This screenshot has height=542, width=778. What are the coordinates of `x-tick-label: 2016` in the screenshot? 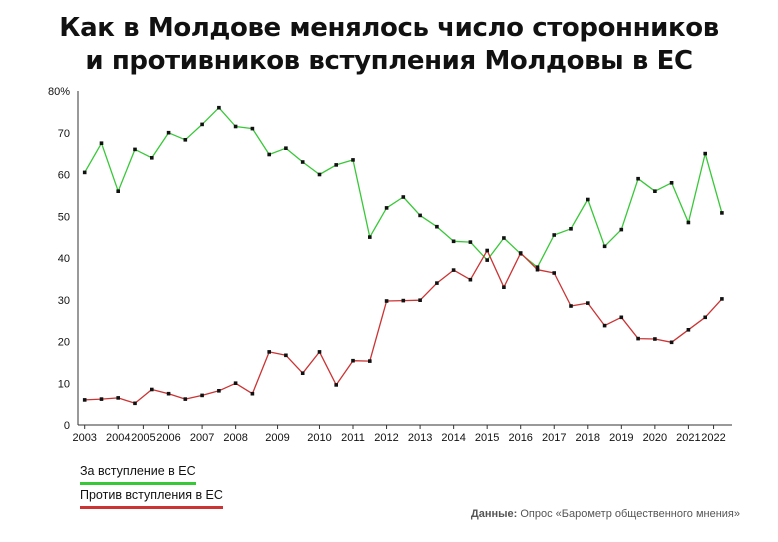 It's located at (520, 438).